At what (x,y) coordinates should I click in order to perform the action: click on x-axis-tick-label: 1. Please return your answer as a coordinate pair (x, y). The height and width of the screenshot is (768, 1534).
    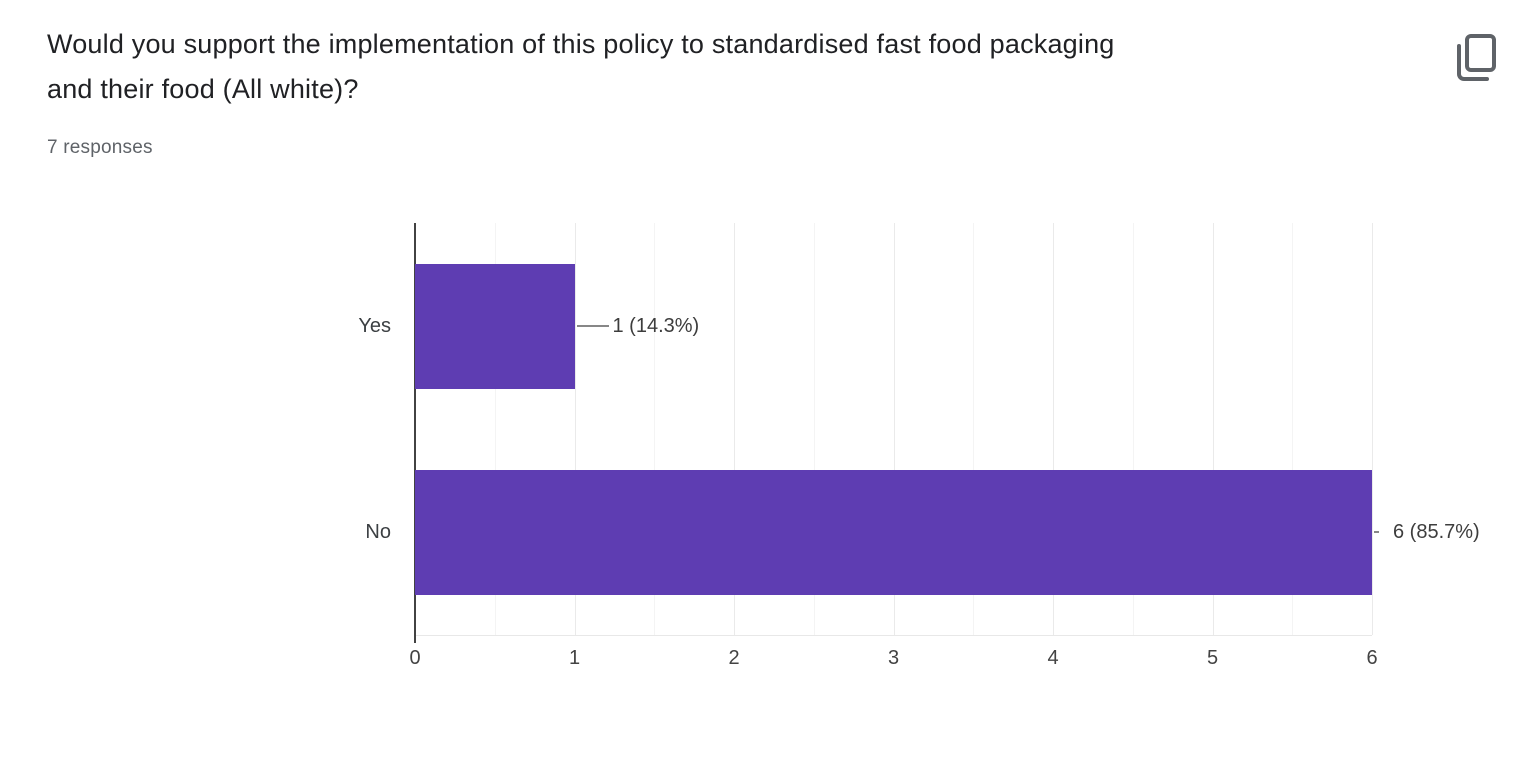
    Looking at the image, I should click on (574, 658).